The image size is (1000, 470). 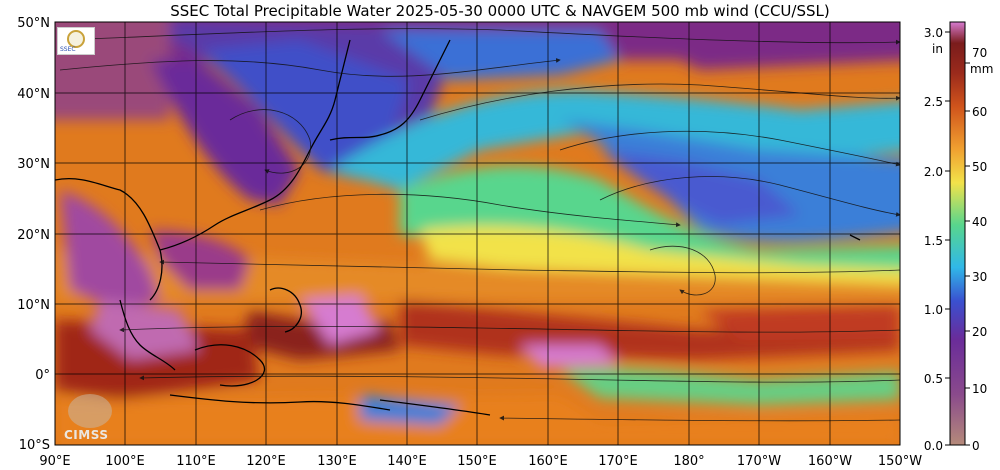 I want to click on lon-tick: 110°E, so click(x=196, y=461).